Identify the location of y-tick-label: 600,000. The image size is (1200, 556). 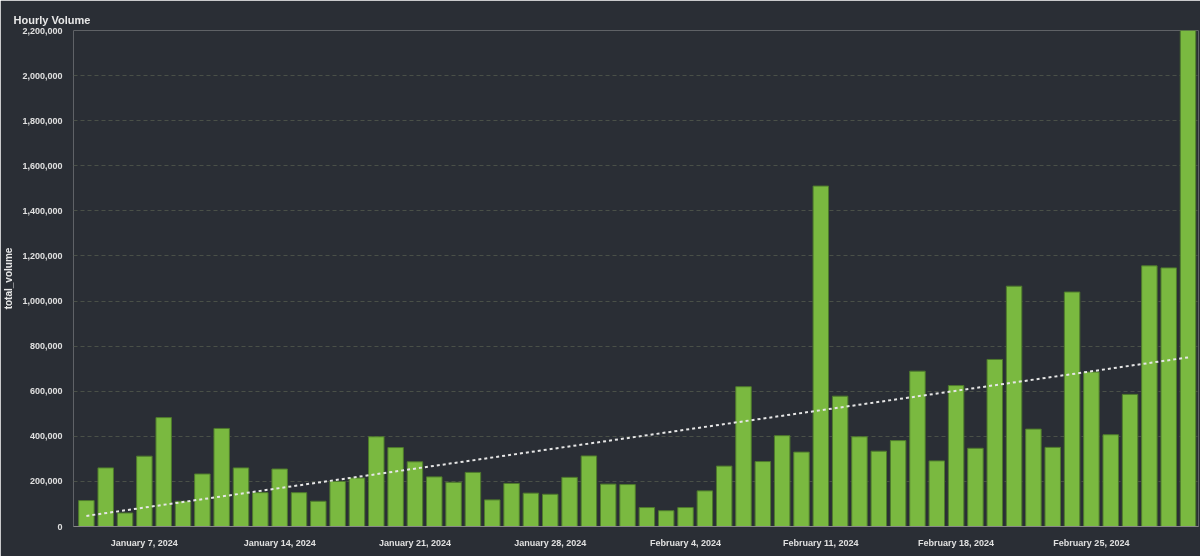
(46, 391).